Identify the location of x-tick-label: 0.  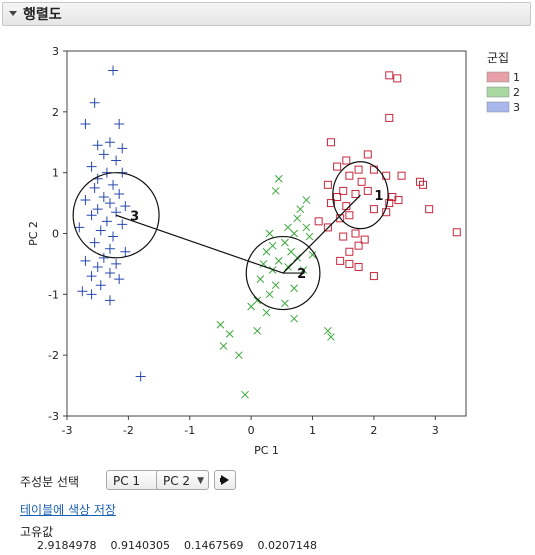
(251, 430).